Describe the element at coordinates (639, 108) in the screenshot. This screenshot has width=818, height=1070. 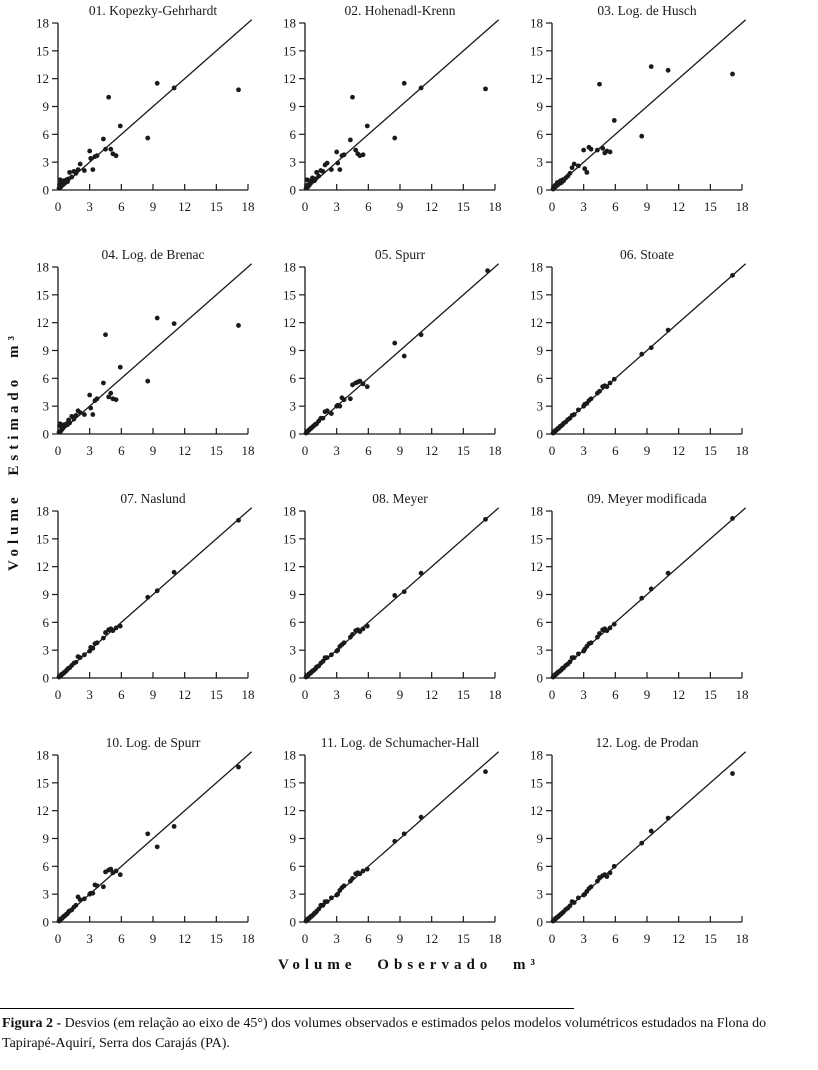
I see `scatter-plot: 03. Log. de Husch 00 3 3 6 6 9 9 12 12 15 15 18 18` at that location.